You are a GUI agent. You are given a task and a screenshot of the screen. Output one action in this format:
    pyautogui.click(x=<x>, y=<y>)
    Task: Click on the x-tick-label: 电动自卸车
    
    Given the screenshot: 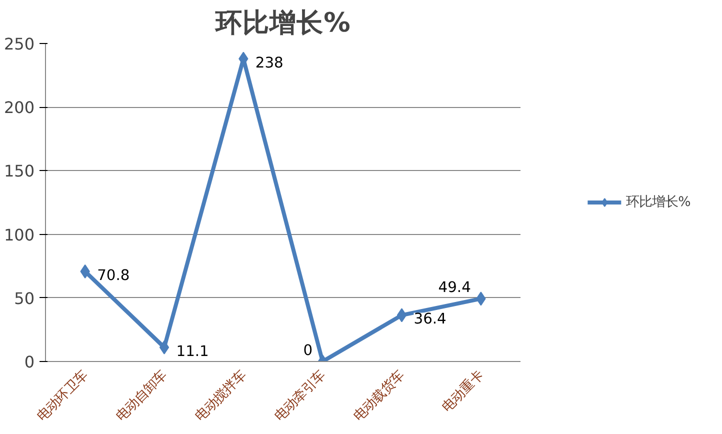 What is the action you would take?
    pyautogui.click(x=141, y=395)
    